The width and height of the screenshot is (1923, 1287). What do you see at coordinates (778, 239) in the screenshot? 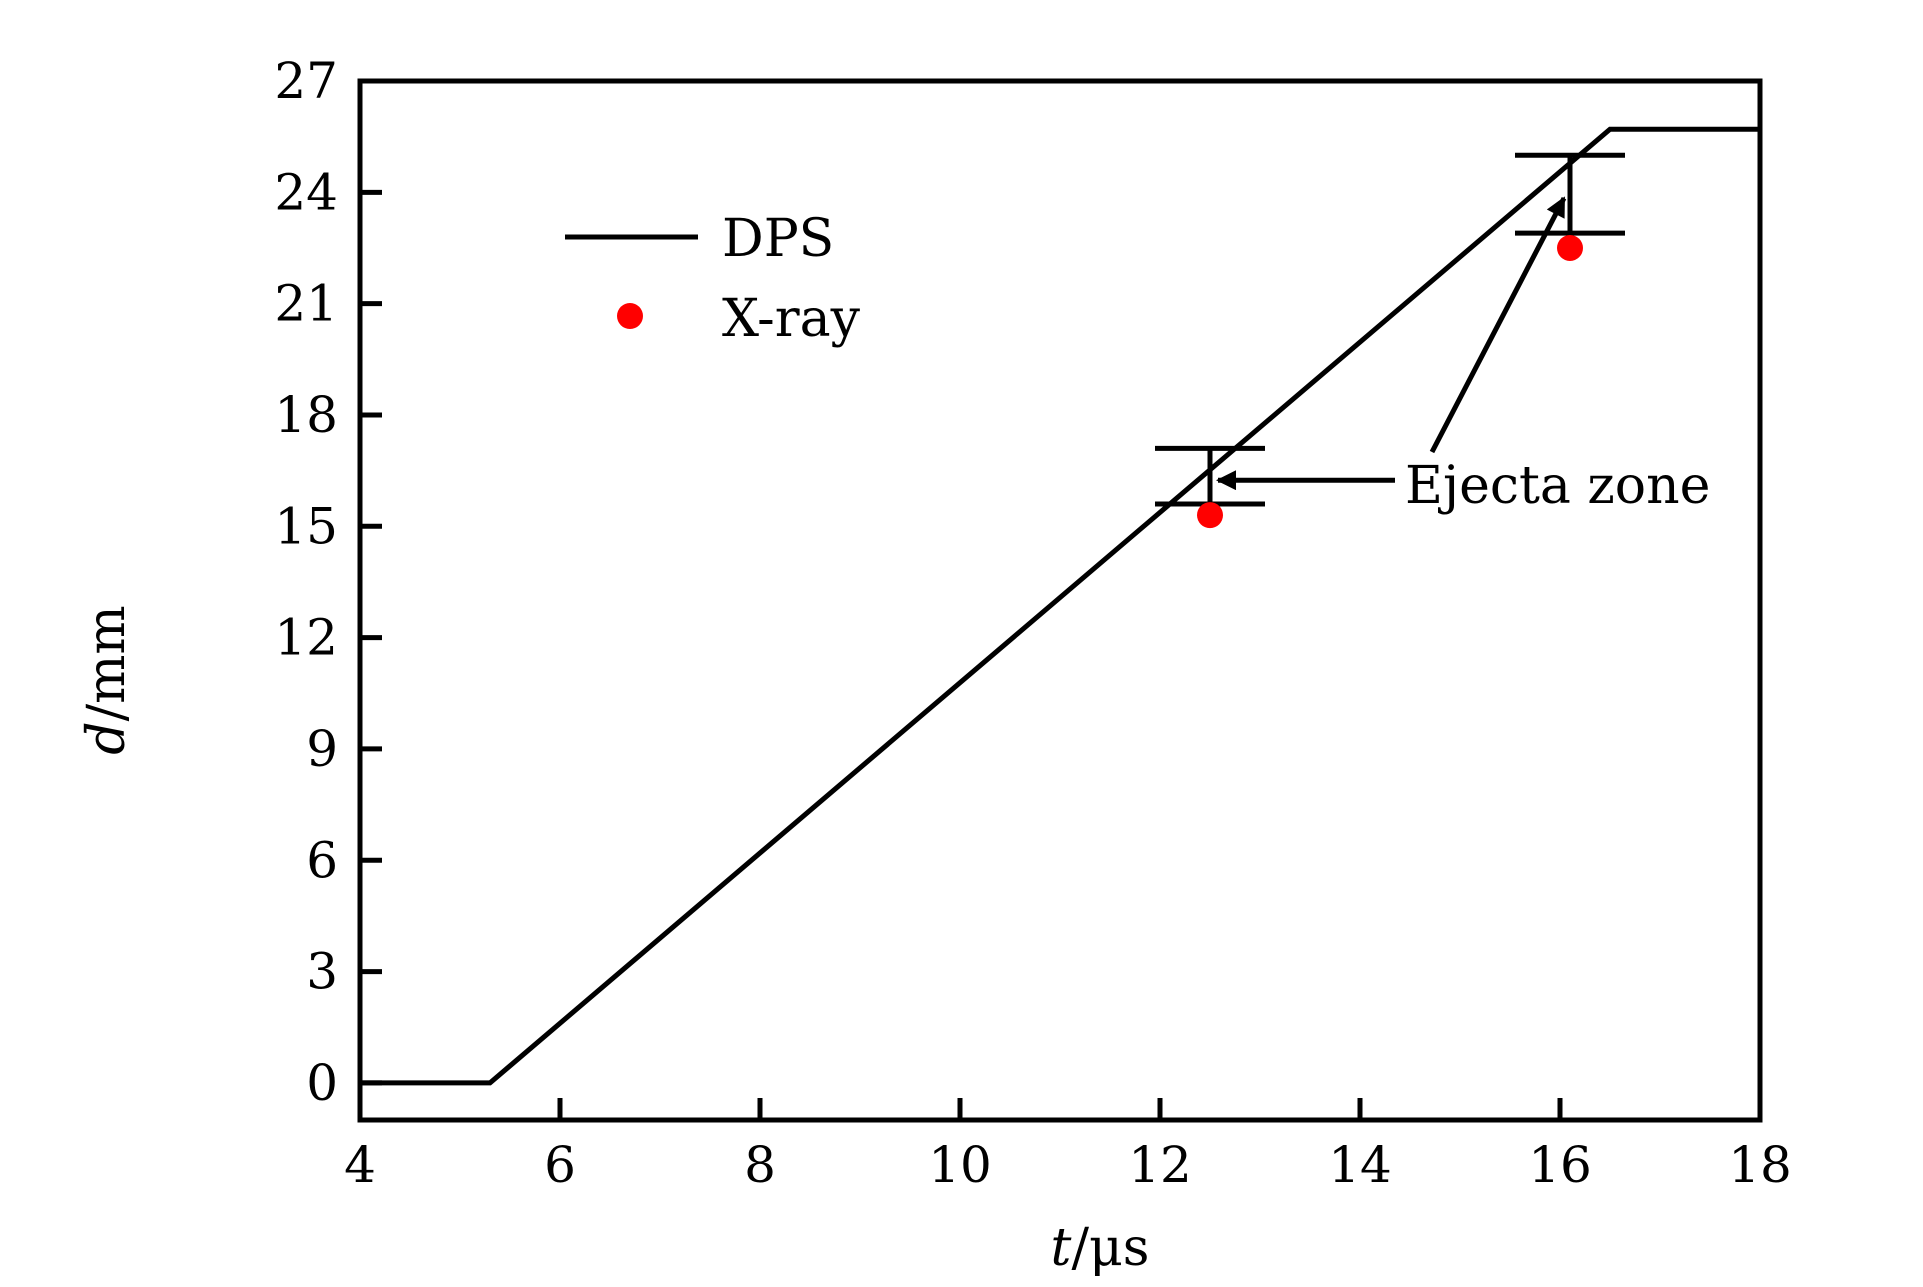
I see `legend-dps-label: DPS` at bounding box center [778, 239].